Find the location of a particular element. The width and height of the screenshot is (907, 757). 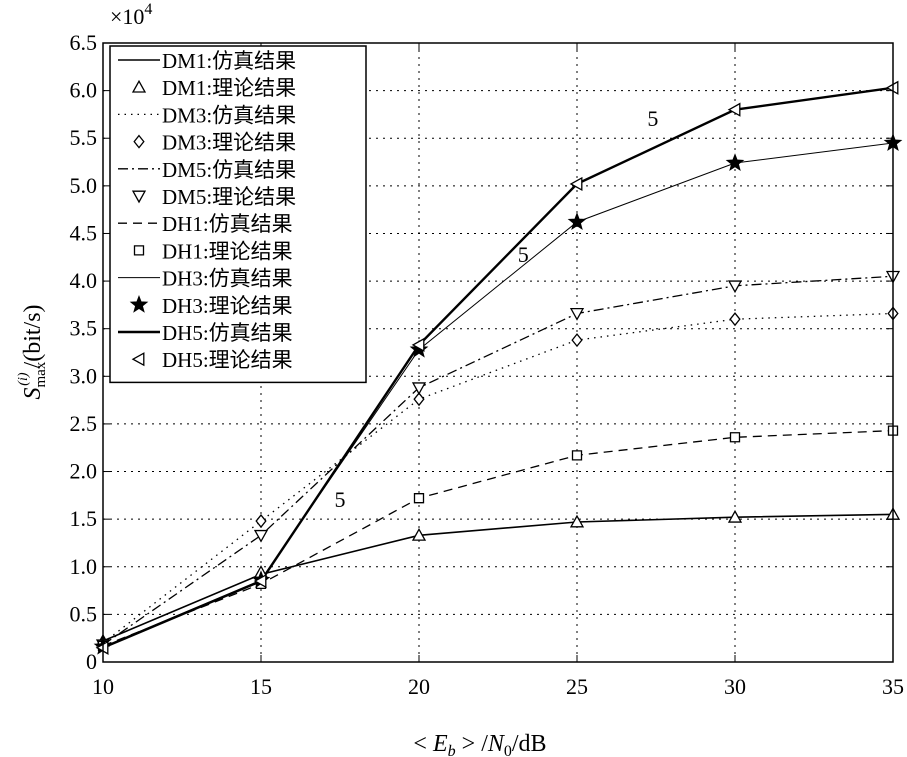

legend-label: DM3:仿真结果 is located at coordinates (229, 115).